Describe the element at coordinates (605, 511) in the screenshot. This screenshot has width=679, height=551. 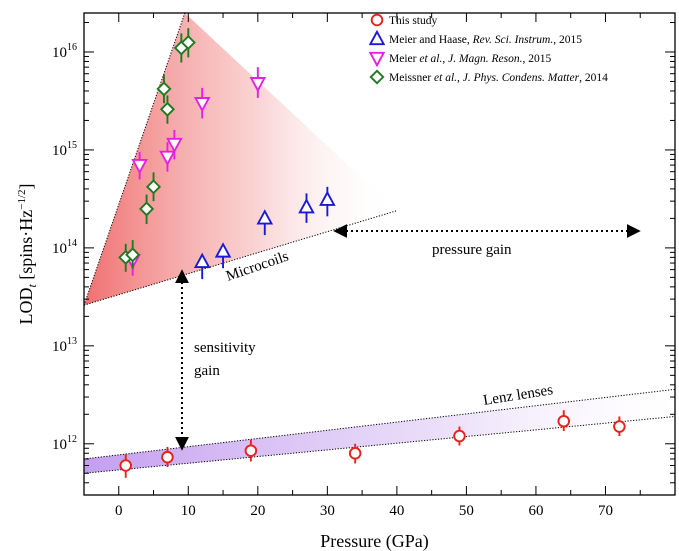
I see `x-tick-label: 70` at that location.